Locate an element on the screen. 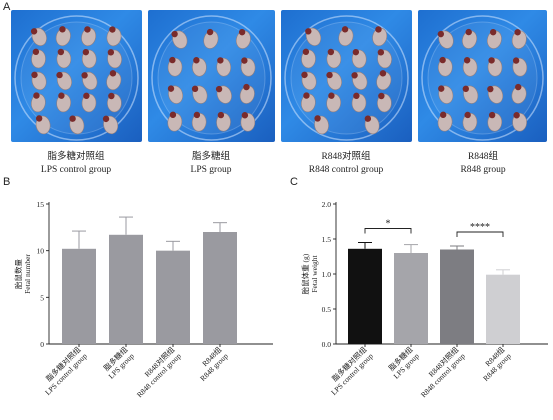 Image resolution: width=553 pixels, height=420 pixels. photo-caption-cn: 脂多糖组 is located at coordinates (210, 157).